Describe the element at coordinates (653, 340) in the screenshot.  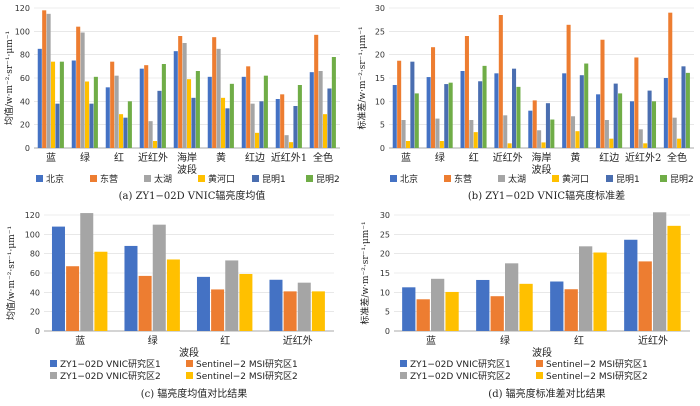
I see `x-tick-label: 近红外` at that location.